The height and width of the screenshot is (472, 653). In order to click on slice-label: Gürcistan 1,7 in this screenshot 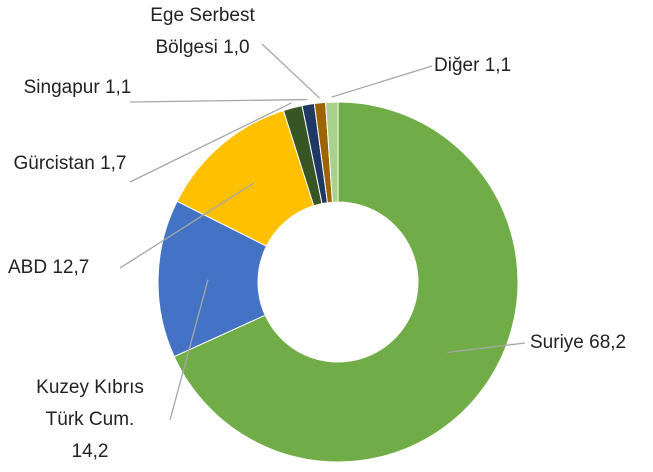, I will do `click(70, 164)`.